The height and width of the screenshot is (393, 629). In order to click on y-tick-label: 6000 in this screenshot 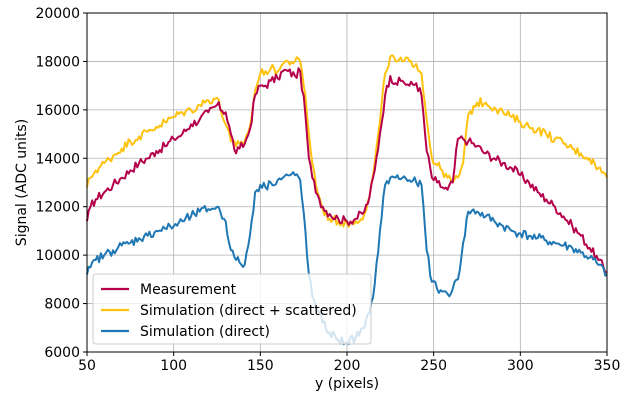, I will do `click(62, 353)`.